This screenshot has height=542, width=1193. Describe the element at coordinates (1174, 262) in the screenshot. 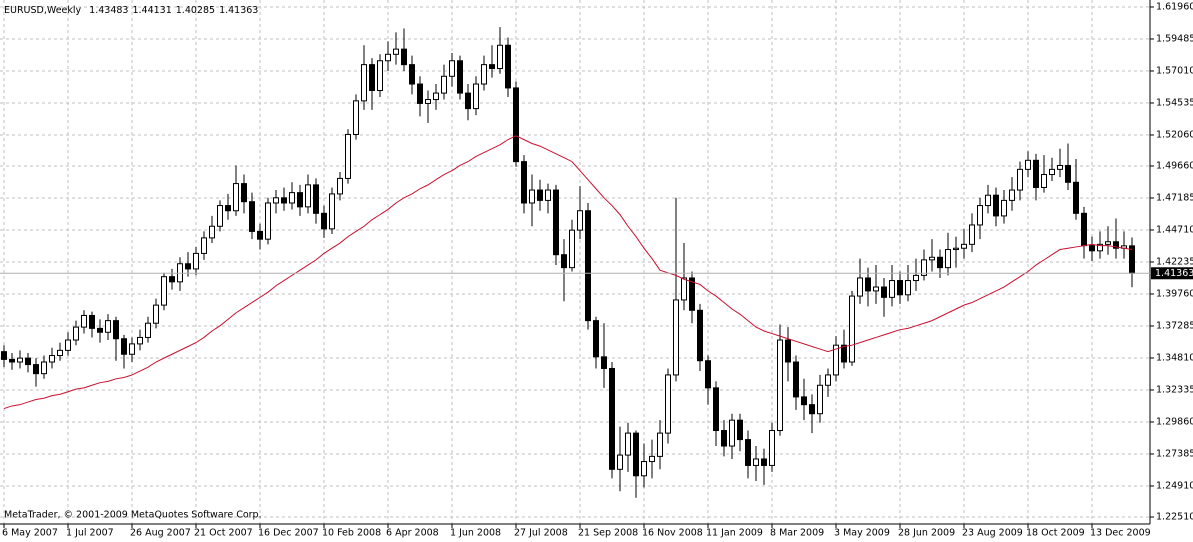

I see `y-tick-label: 1.42235` at that location.